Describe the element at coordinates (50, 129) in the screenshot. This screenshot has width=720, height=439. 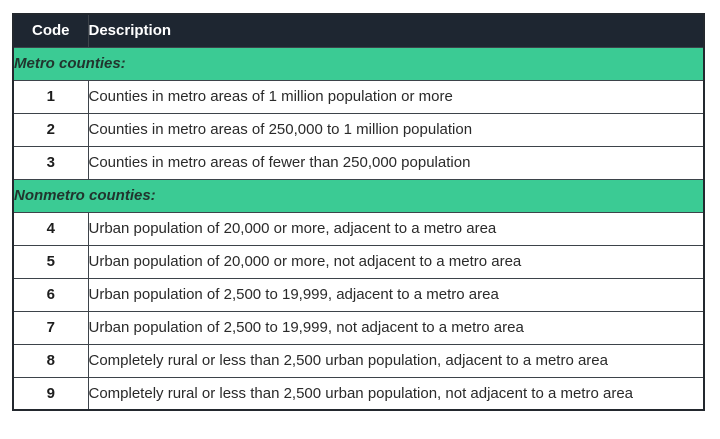
I see `code-cell: 2` at that location.